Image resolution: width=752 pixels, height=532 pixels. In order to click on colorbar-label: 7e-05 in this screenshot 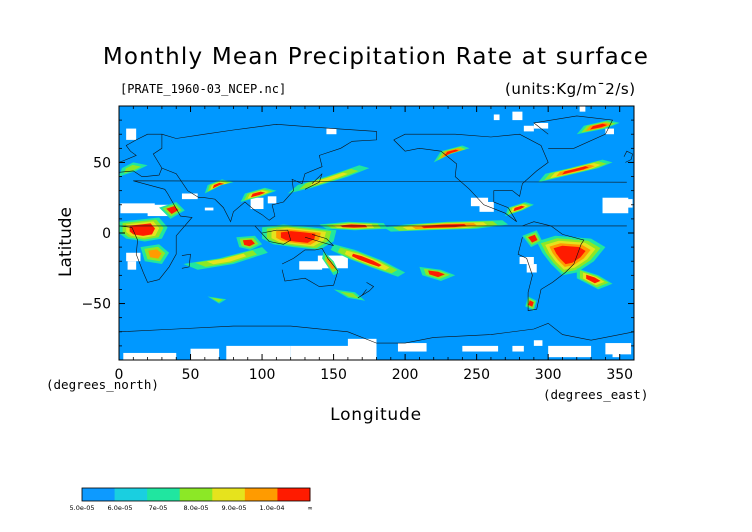, I will do `click(158, 508)`.